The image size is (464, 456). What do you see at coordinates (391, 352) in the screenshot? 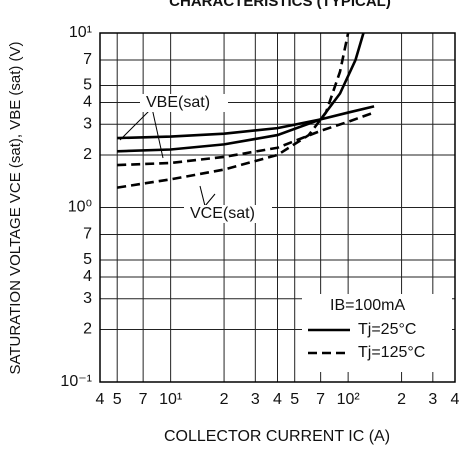
I see `legend-label: Tj=125°C` at bounding box center [391, 352].